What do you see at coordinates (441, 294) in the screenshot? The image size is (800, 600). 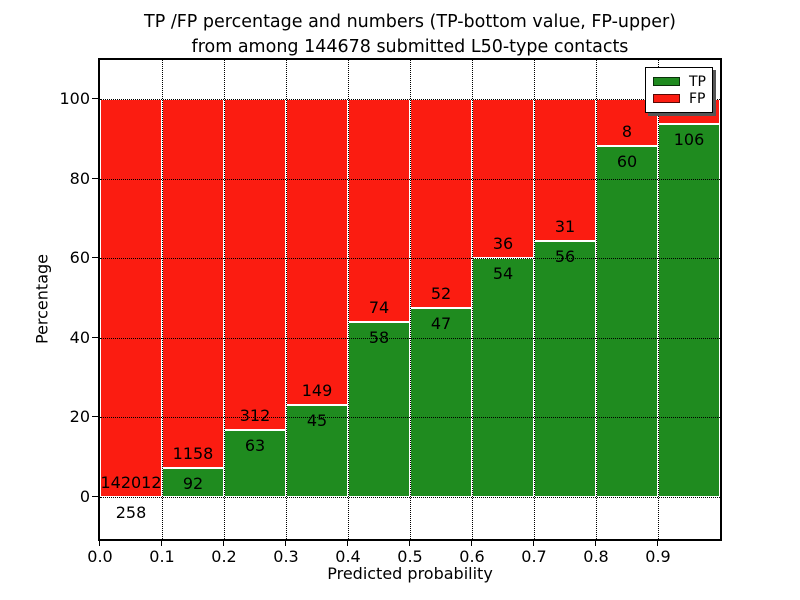 I see `bar-label-fp: 52` at bounding box center [441, 294].